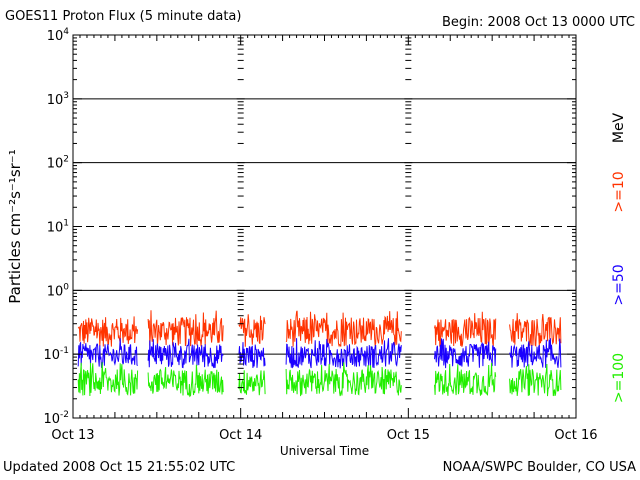  What do you see at coordinates (324, 451) in the screenshot?
I see `x-axis-label: Universal Time` at bounding box center [324, 451].